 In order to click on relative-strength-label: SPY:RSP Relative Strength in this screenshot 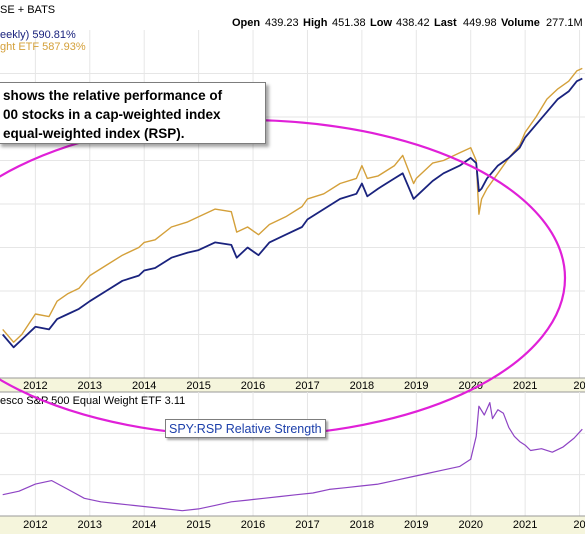, I will do `click(245, 428)`.